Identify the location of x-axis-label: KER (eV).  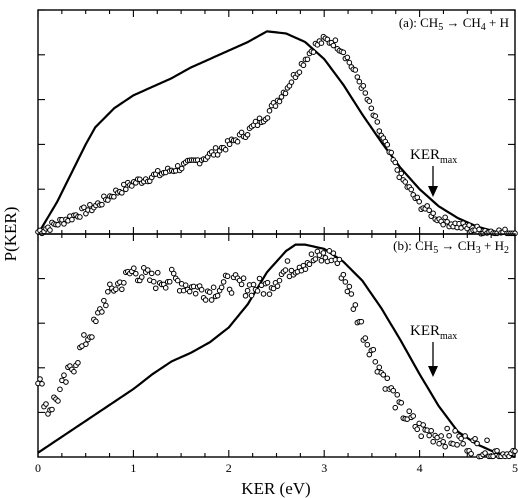
(275, 488).